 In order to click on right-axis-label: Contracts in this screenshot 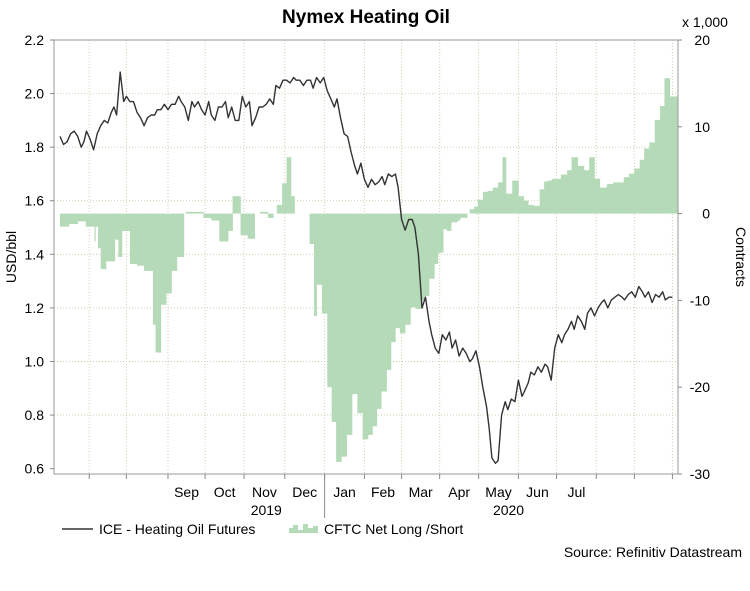, I will do `click(741, 257)`.